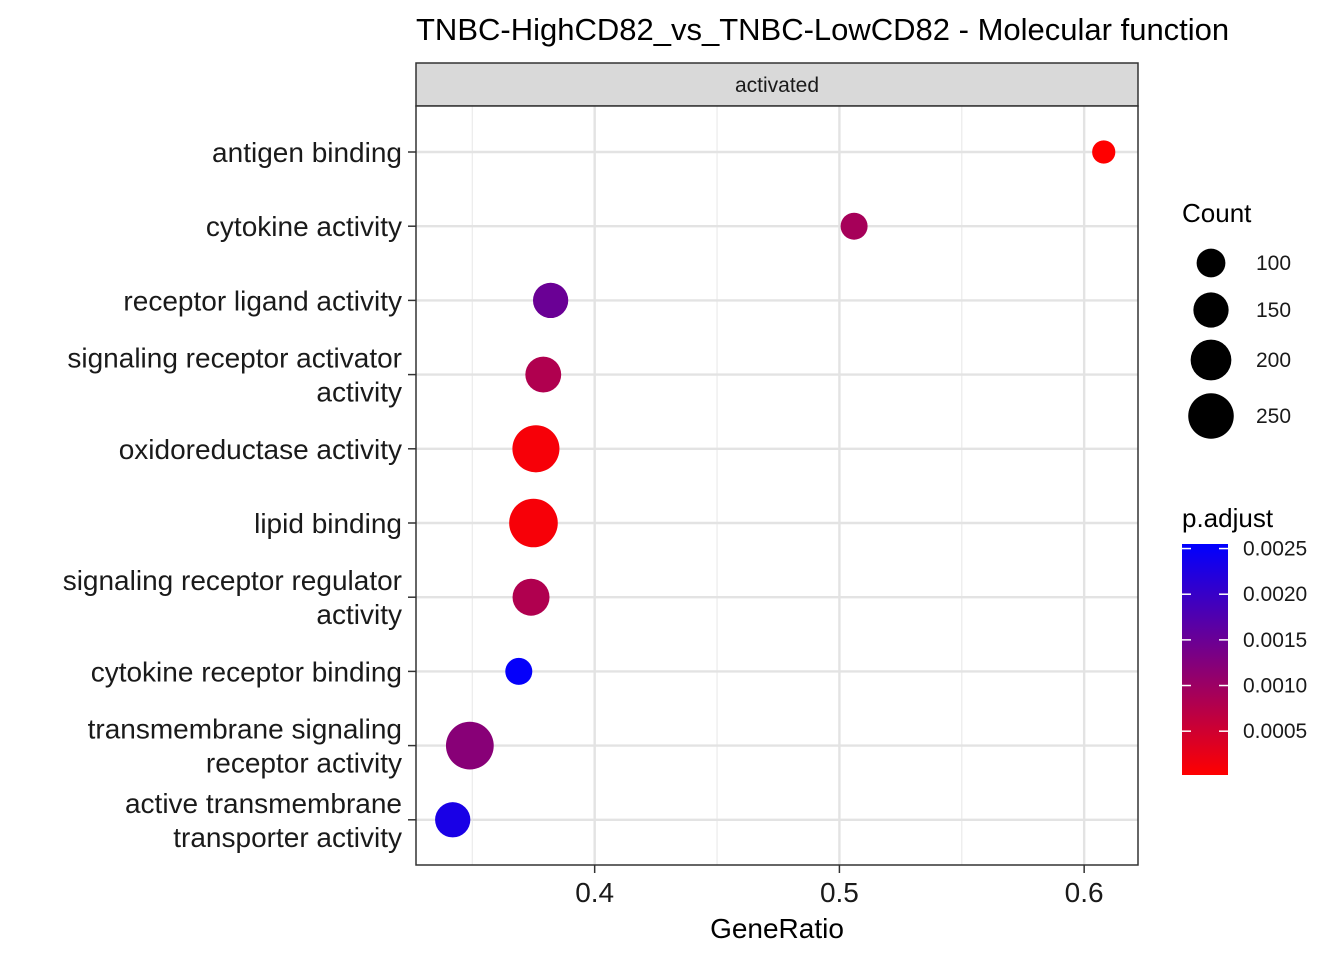 The width and height of the screenshot is (1344, 960). What do you see at coordinates (1236, 318) in the screenshot?
I see `size-legend: Count 100 150 200 250` at bounding box center [1236, 318].